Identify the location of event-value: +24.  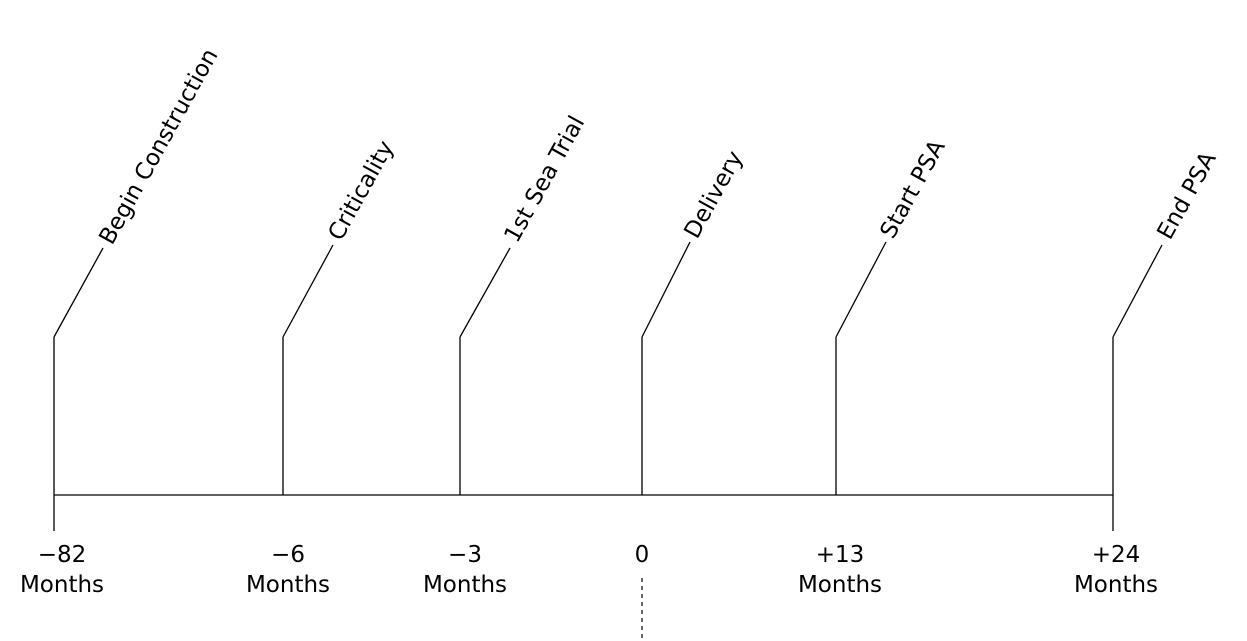
(1116, 555).